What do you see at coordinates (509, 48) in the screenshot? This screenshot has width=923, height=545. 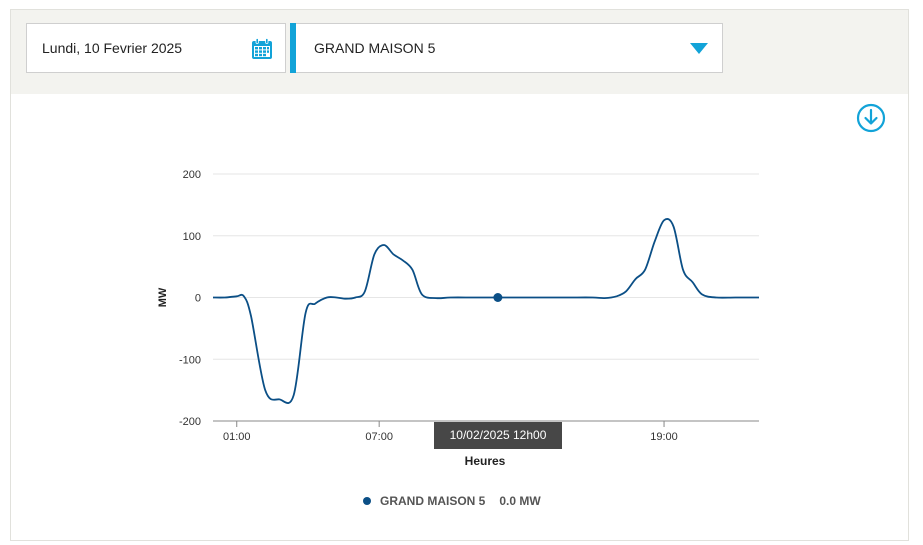 I see `site-select: GRAND MAISON 5` at bounding box center [509, 48].